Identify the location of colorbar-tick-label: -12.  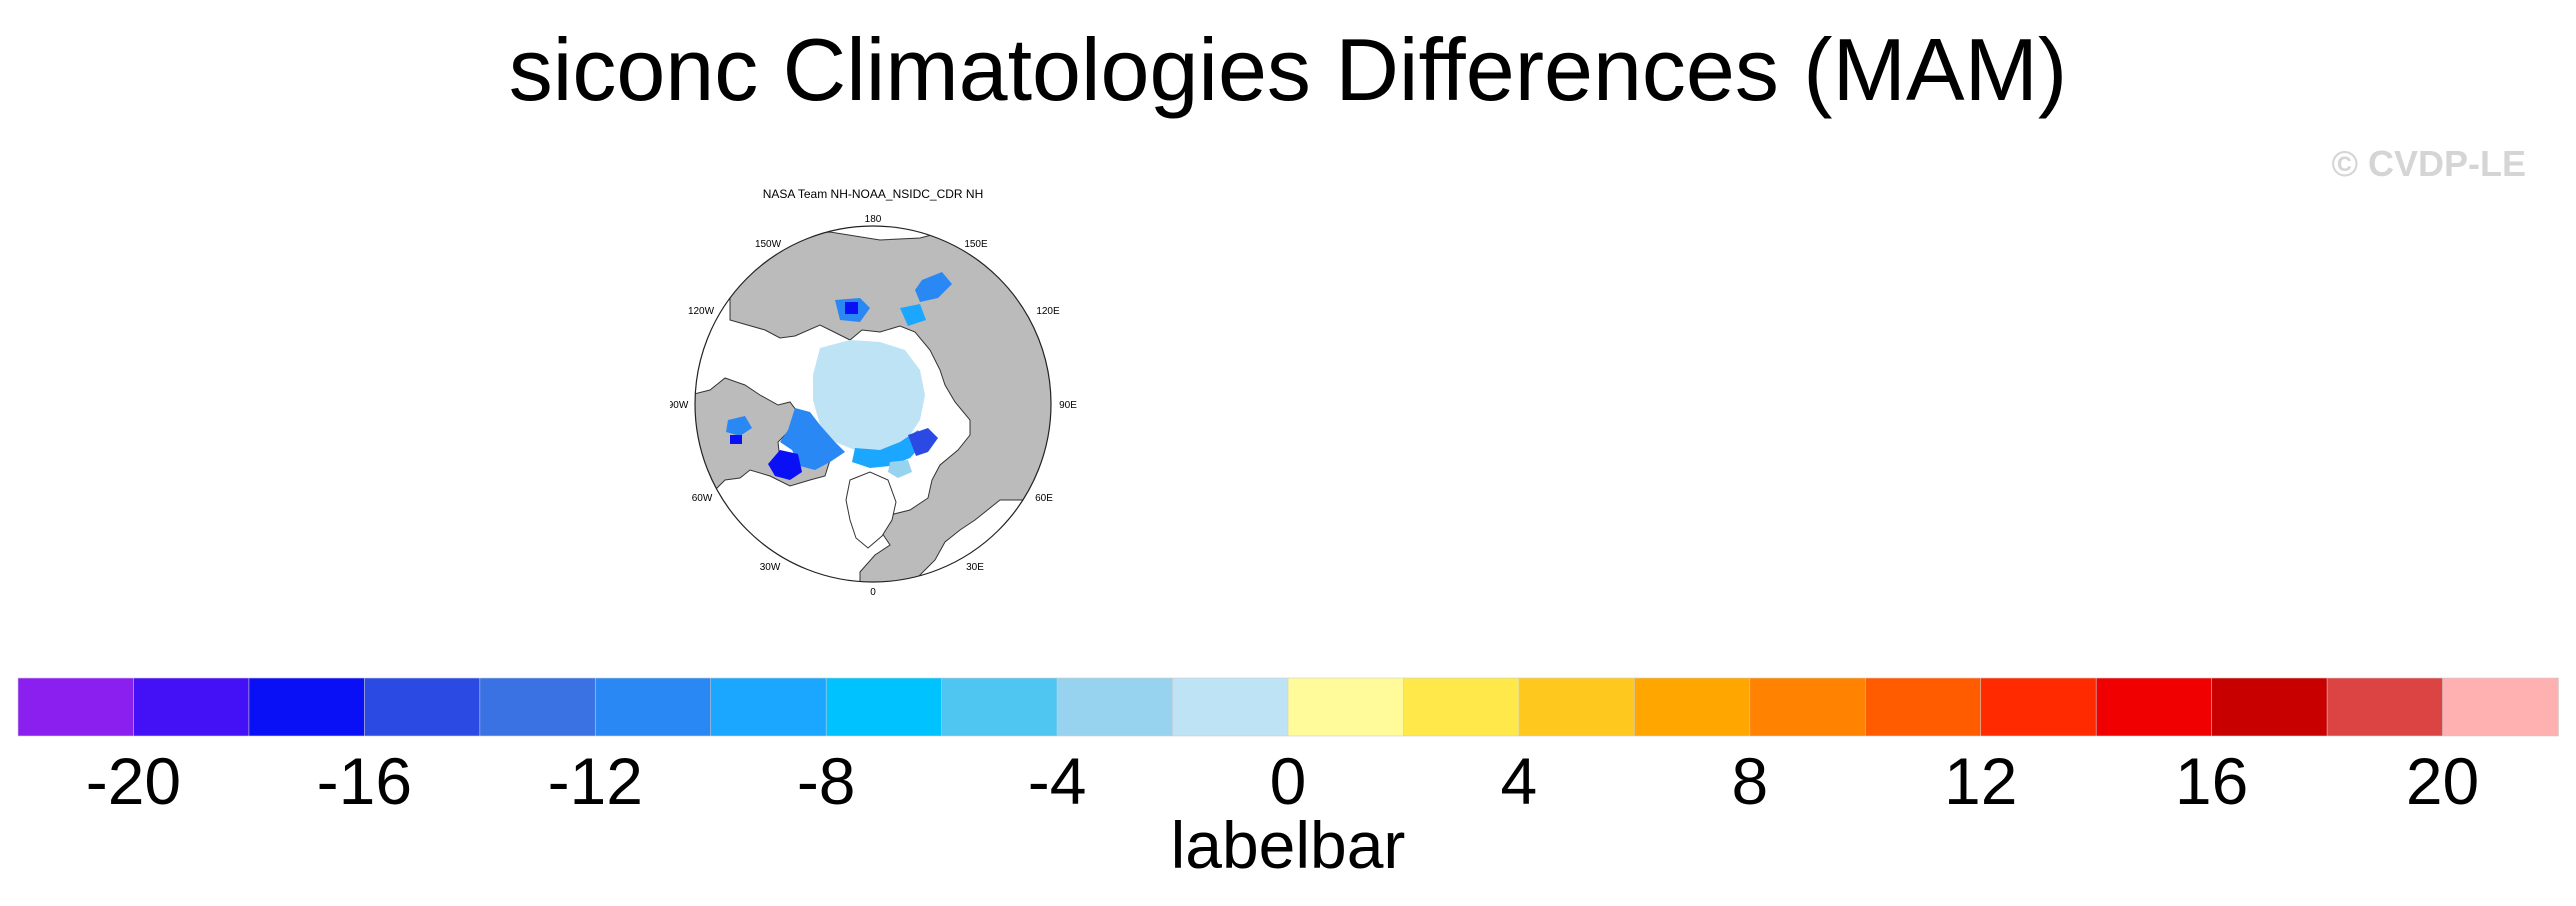
(595, 781).